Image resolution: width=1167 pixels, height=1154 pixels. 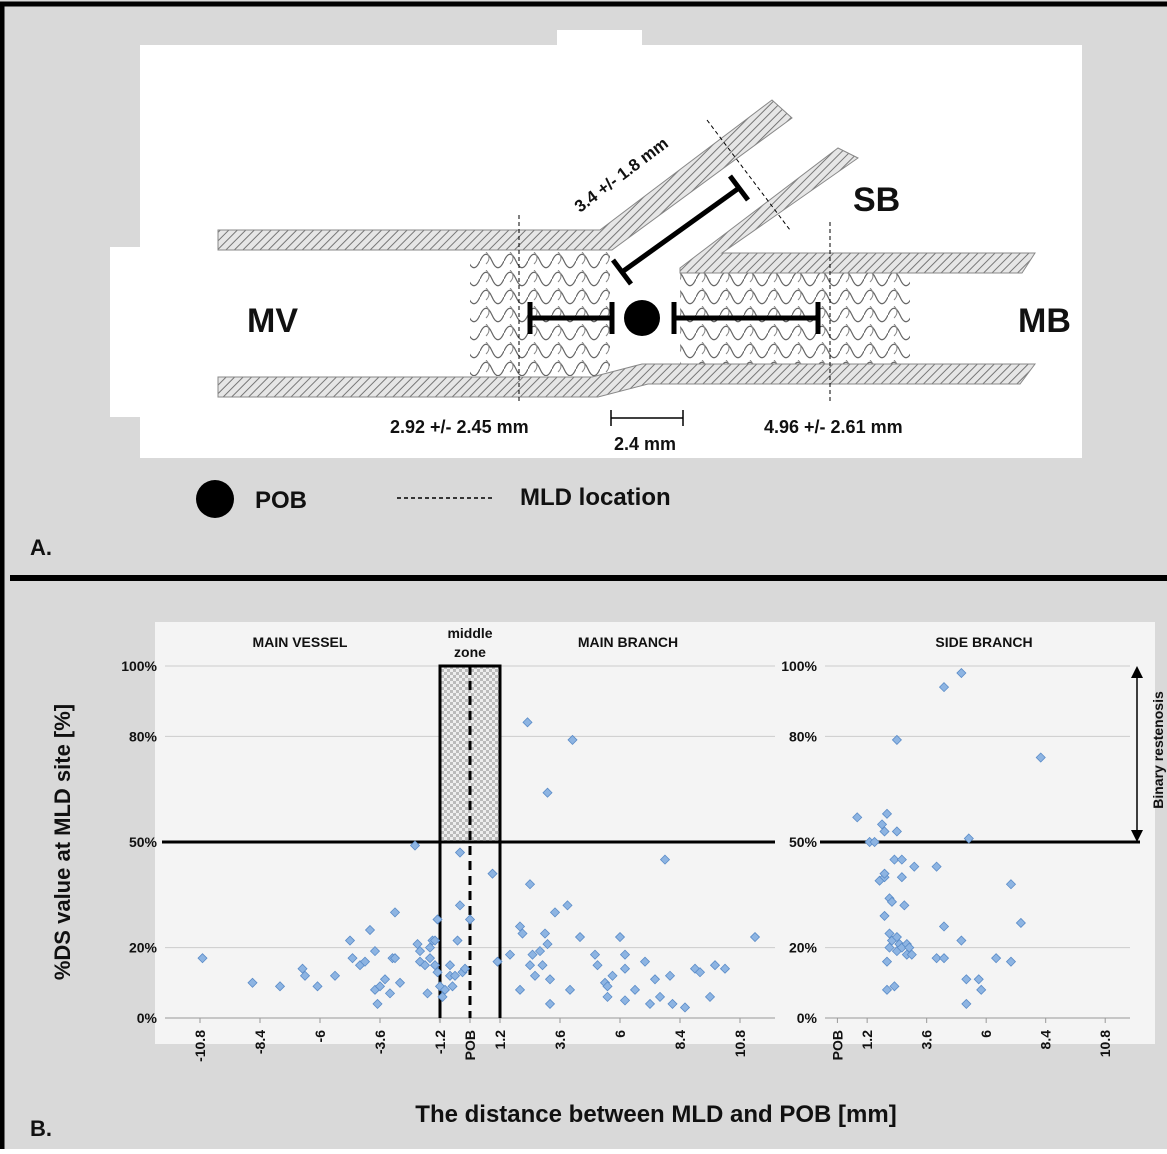 I want to click on arrow-head, so click(x=1137, y=672).